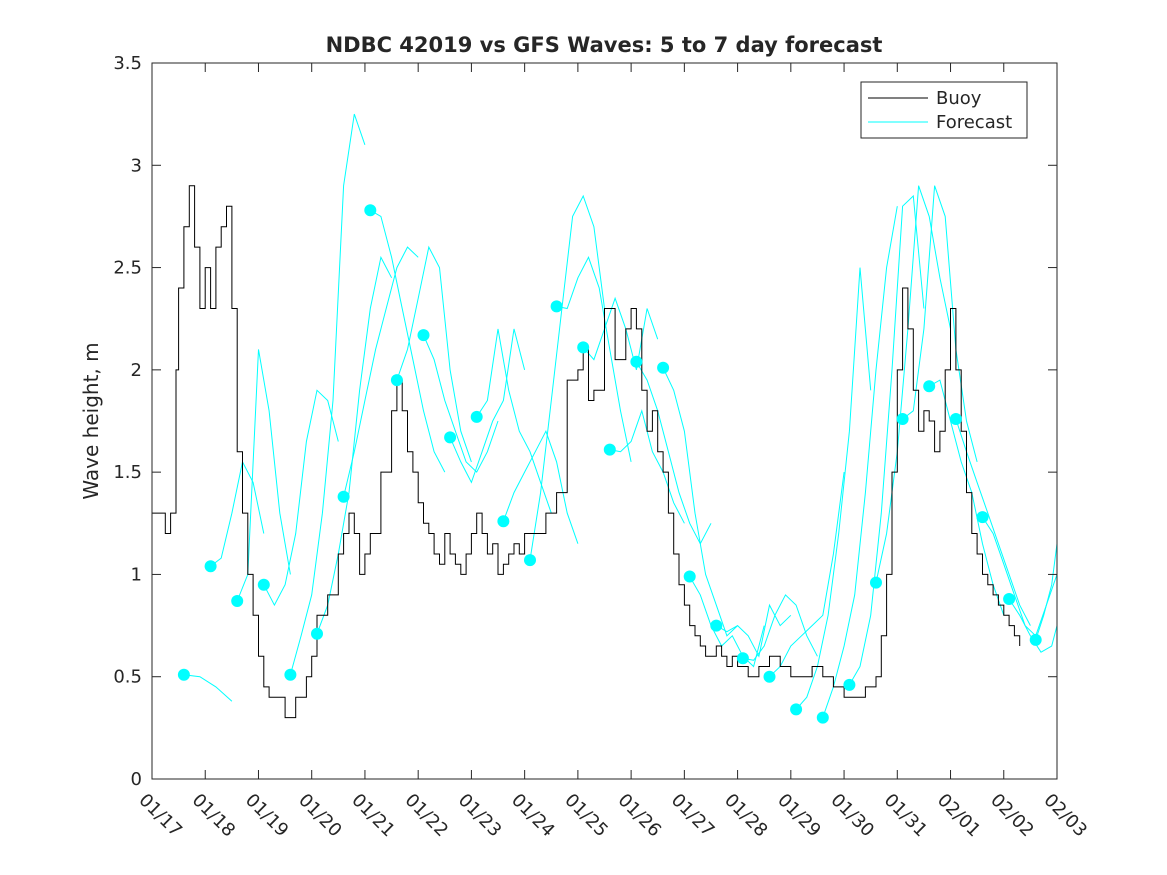  I want to click on y-axis-label: Wave height, m, so click(91, 420).